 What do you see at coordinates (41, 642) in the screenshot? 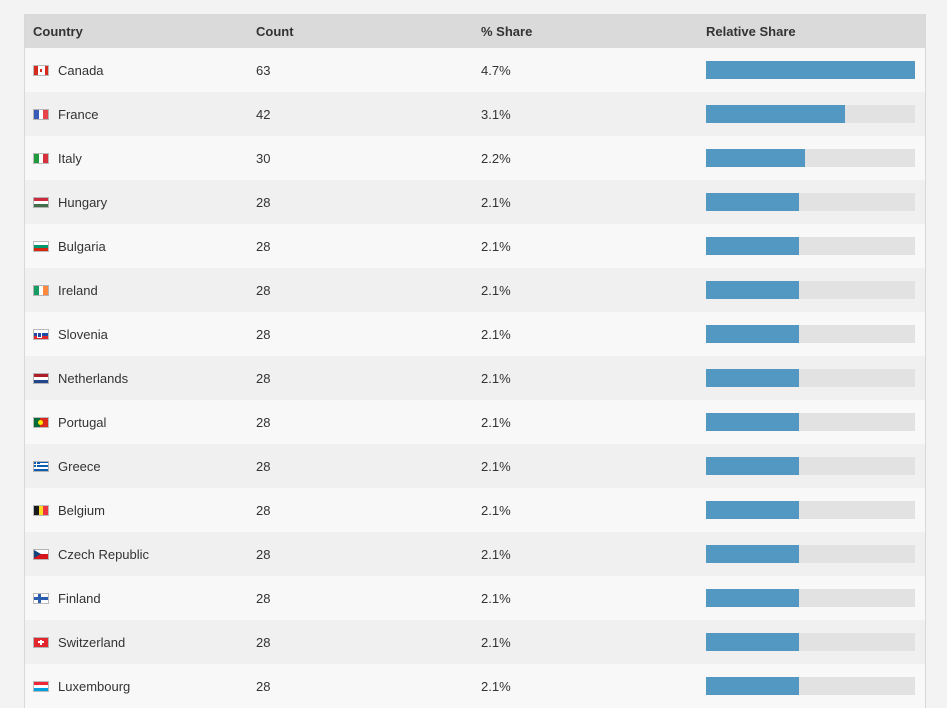
I see `flag-switzerland-icon` at bounding box center [41, 642].